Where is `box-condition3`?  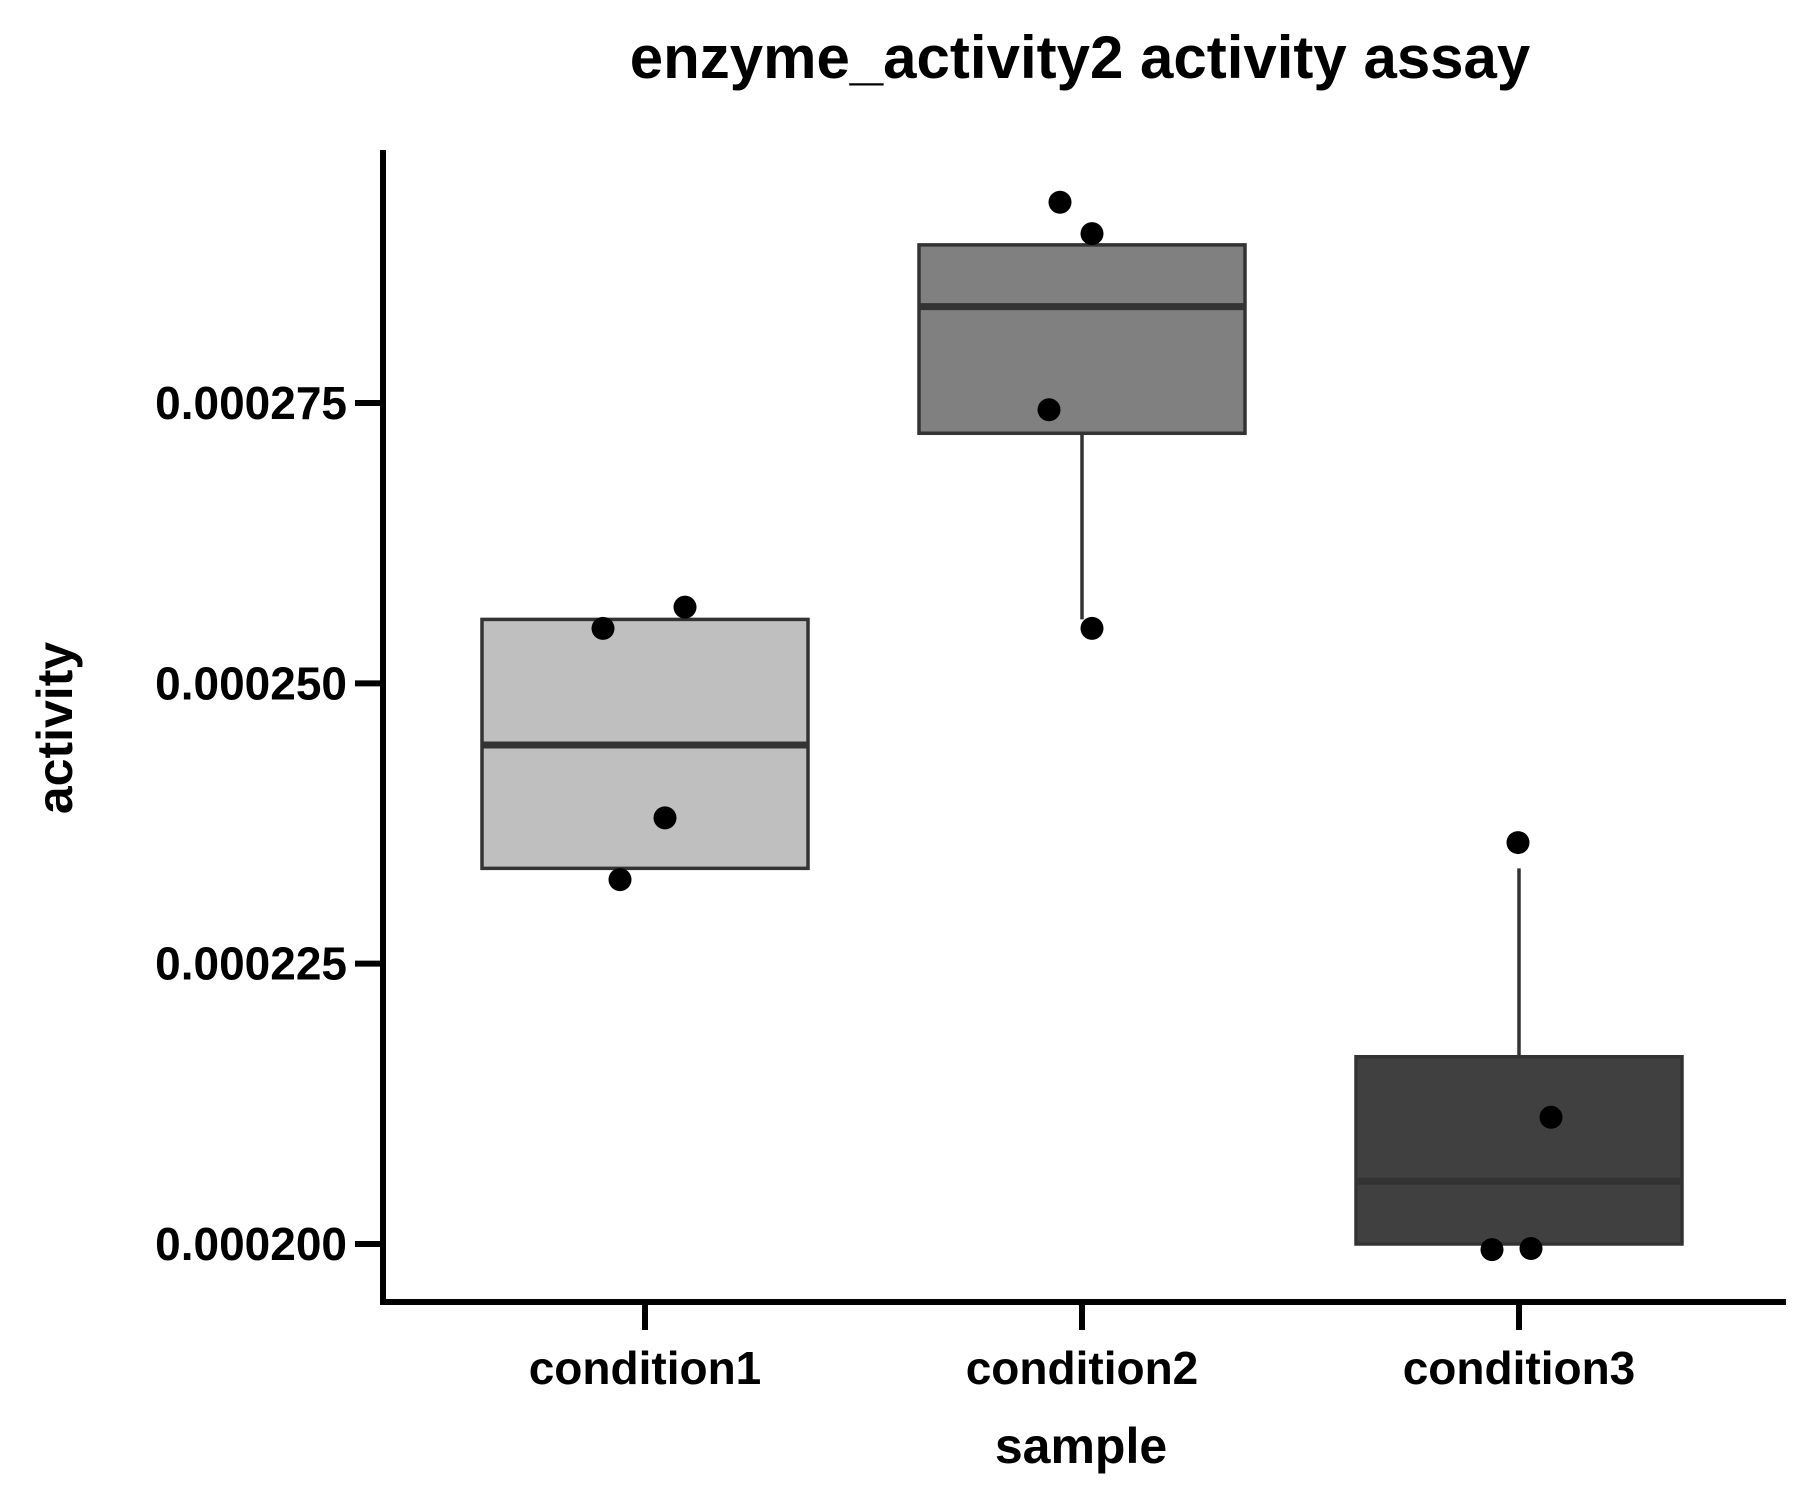 box-condition3 is located at coordinates (1519, 1150).